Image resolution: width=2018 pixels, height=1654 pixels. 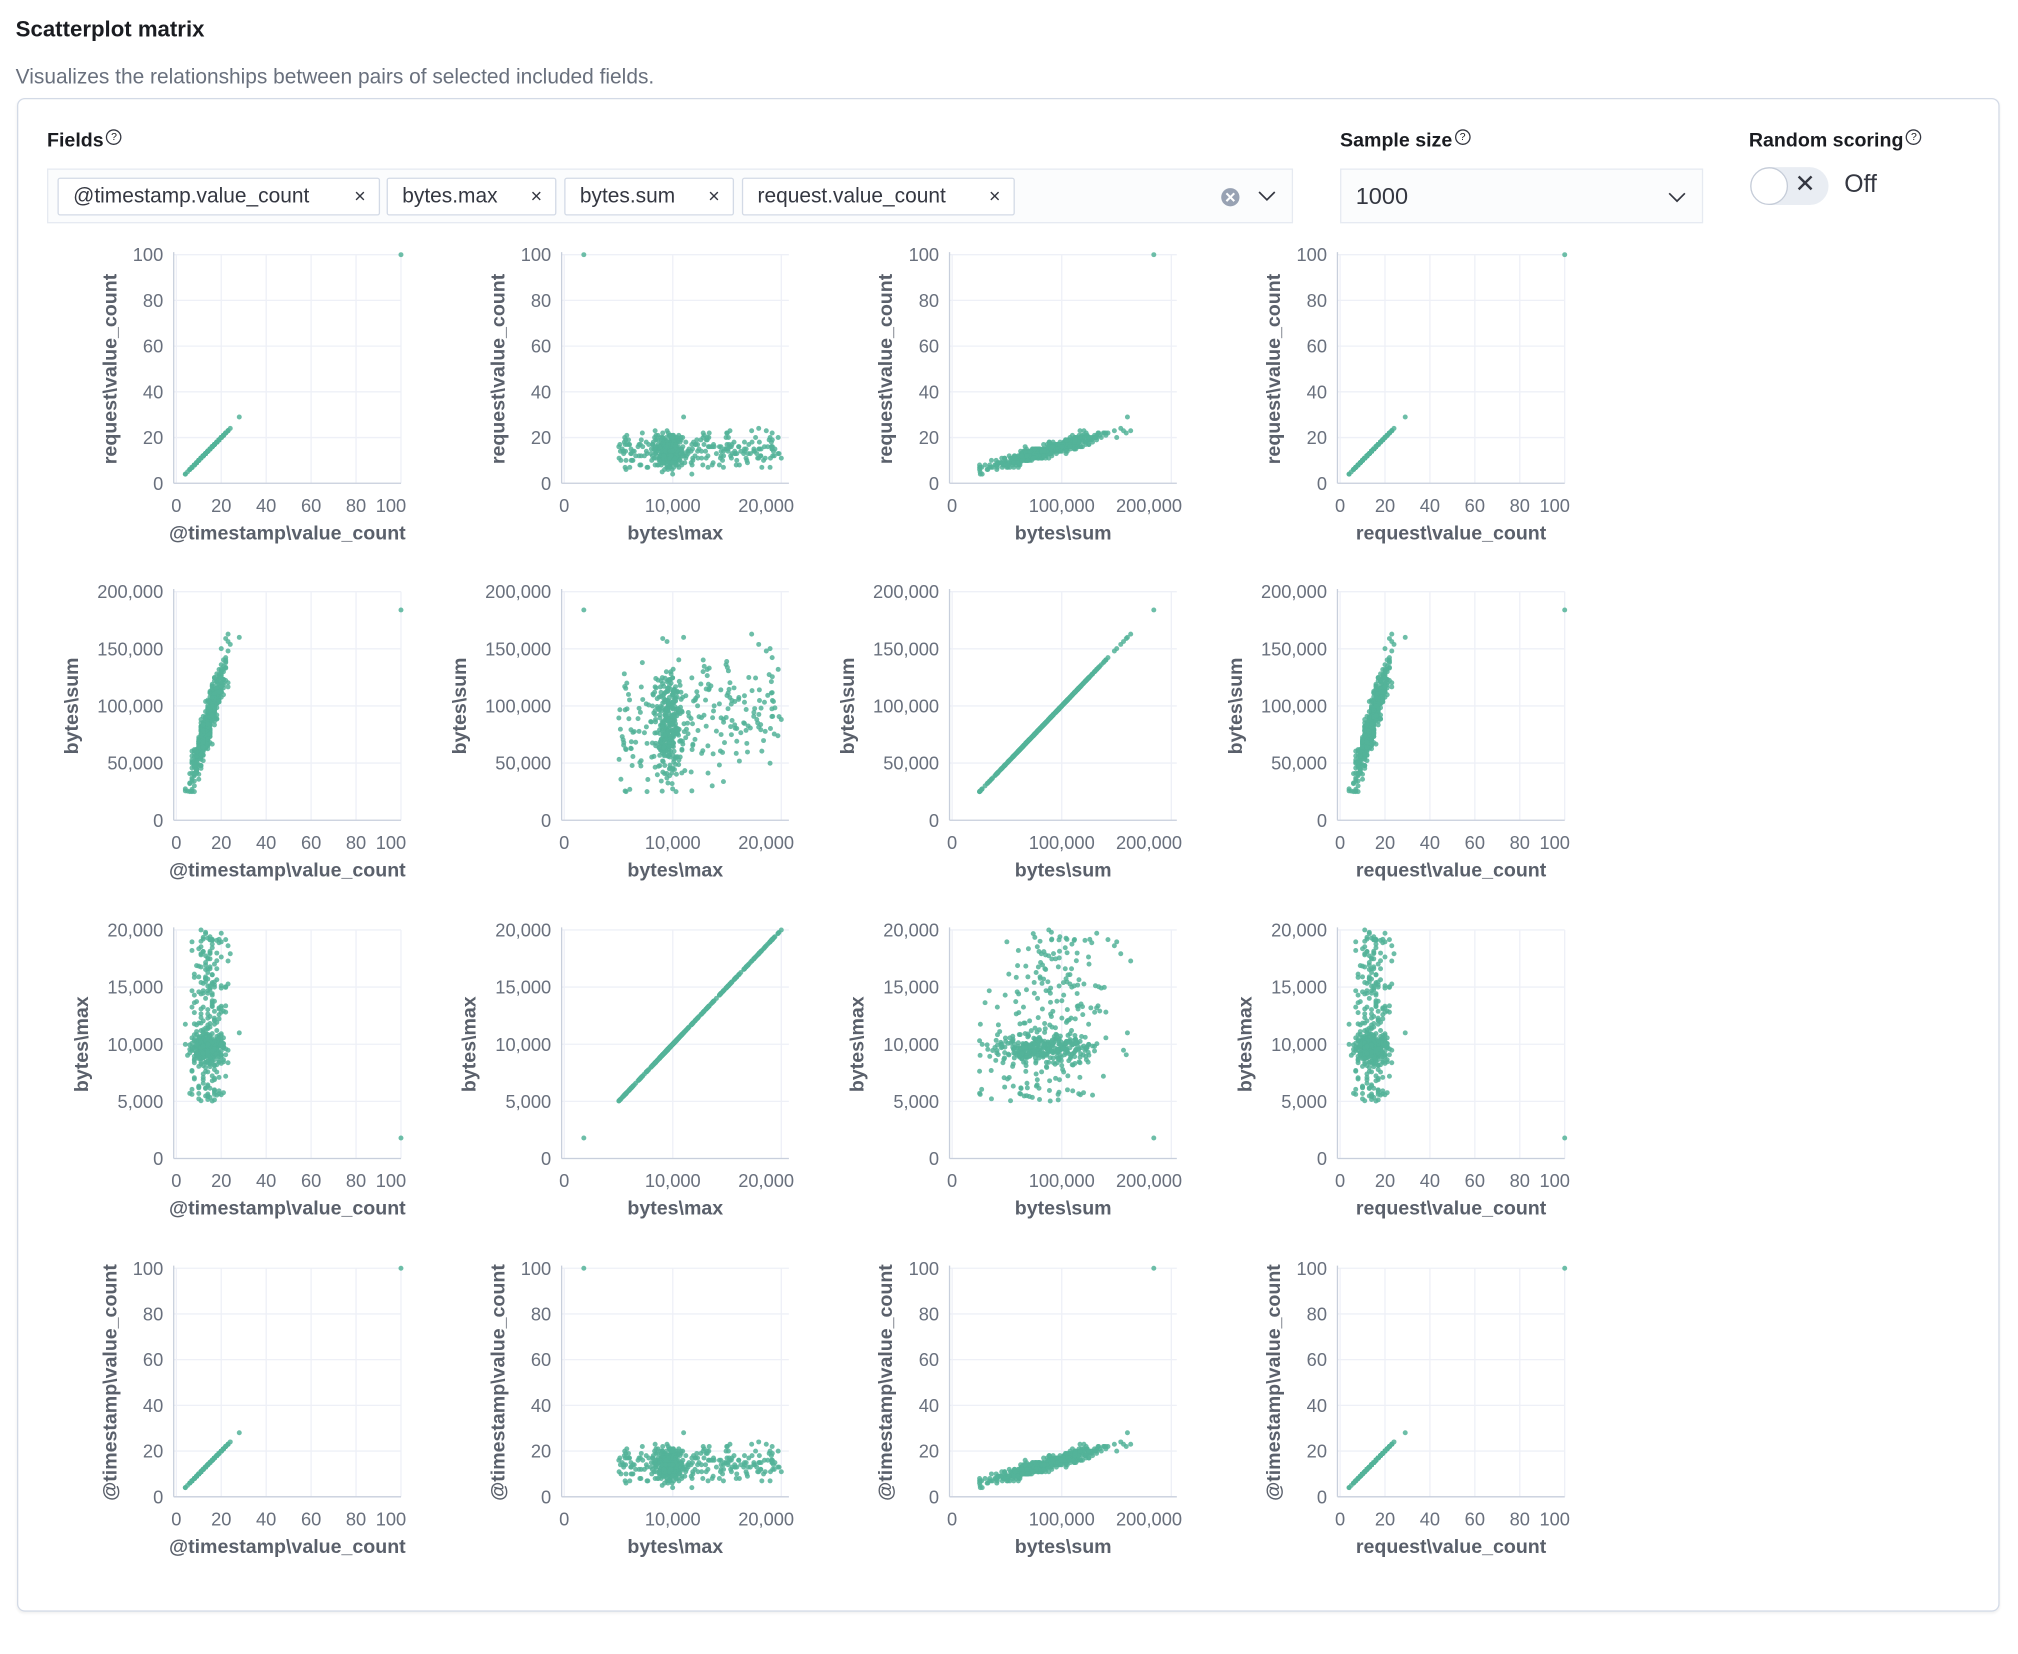 I want to click on x-tick-label: 60, so click(x=311, y=1180).